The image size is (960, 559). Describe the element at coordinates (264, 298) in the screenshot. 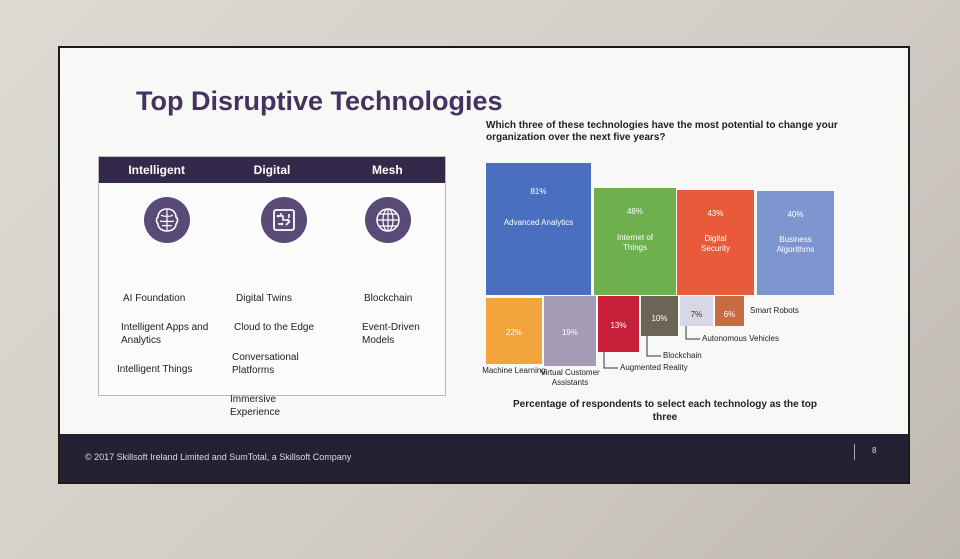

I see `tech-item: Digital Twins` at that location.